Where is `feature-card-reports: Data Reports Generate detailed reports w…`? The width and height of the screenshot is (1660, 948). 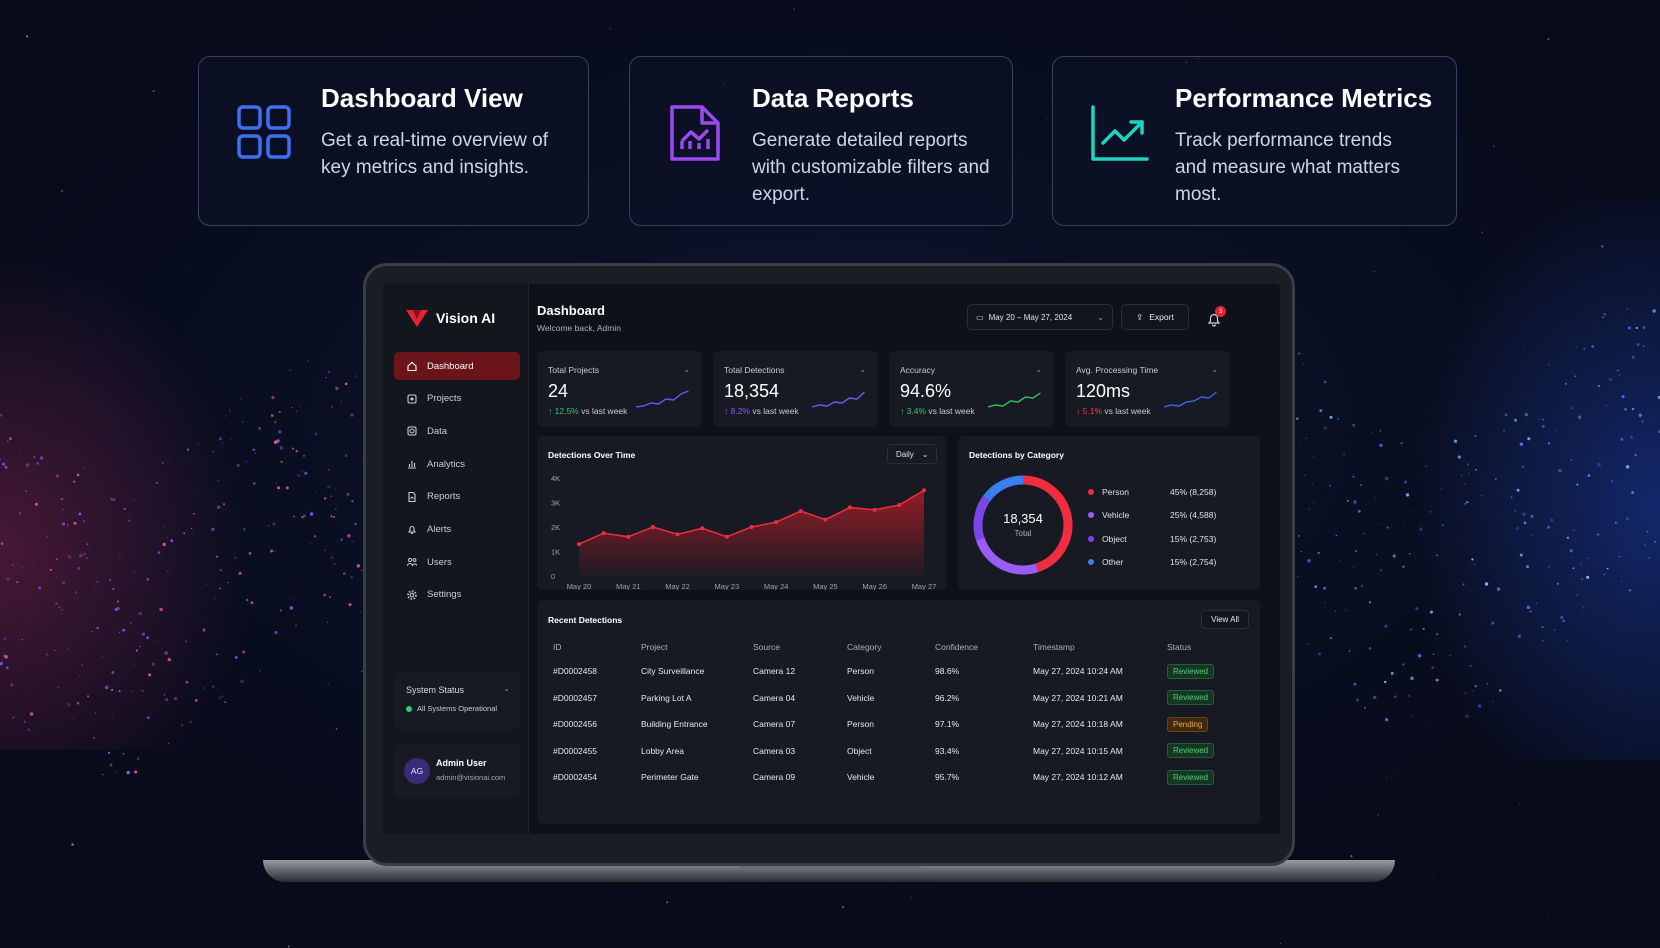 feature-card-reports: Data Reports Generate detailed reports w… is located at coordinates (821, 141).